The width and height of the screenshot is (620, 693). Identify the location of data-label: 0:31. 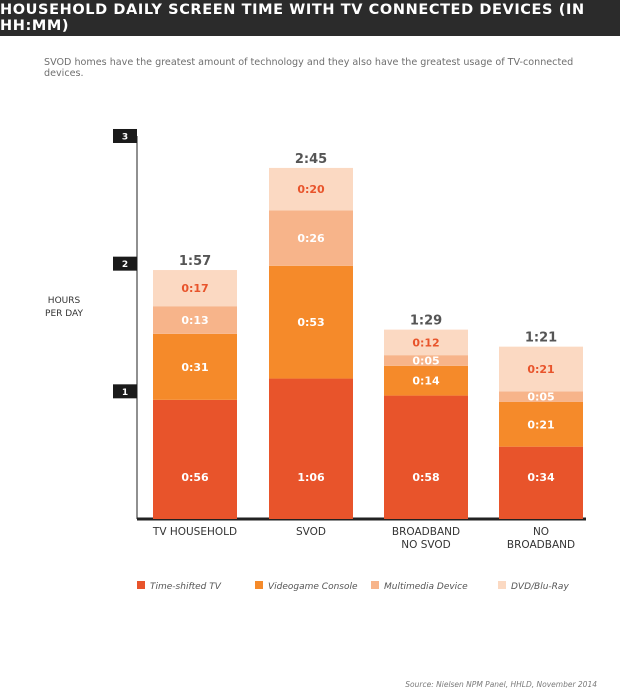
(194, 367).